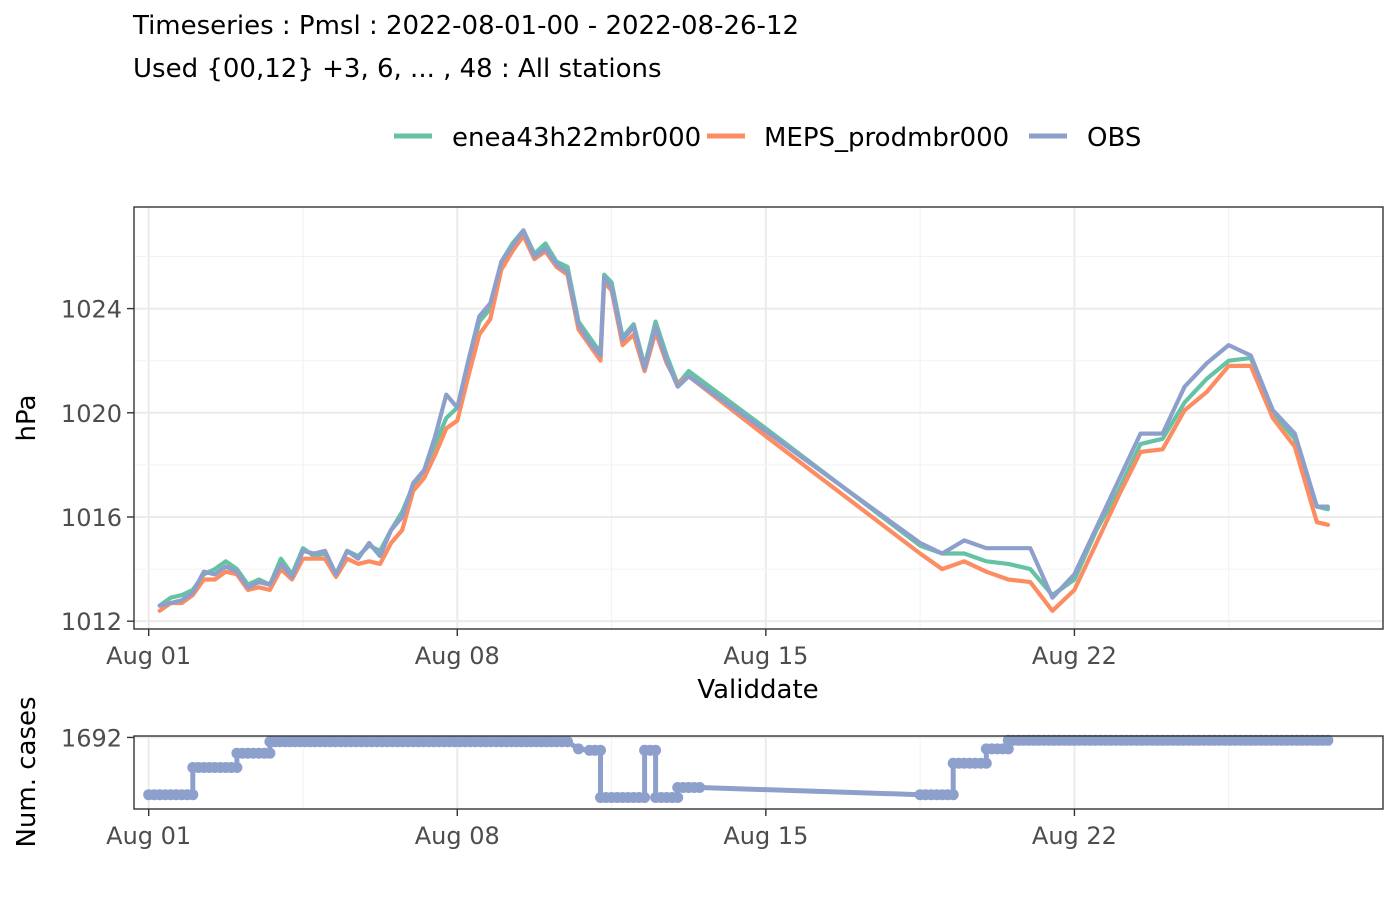 This screenshot has height=900, width=1400. What do you see at coordinates (886, 138) in the screenshot?
I see `legend-label-meps-prodmbr000: MEPS_prodmbr000` at bounding box center [886, 138].